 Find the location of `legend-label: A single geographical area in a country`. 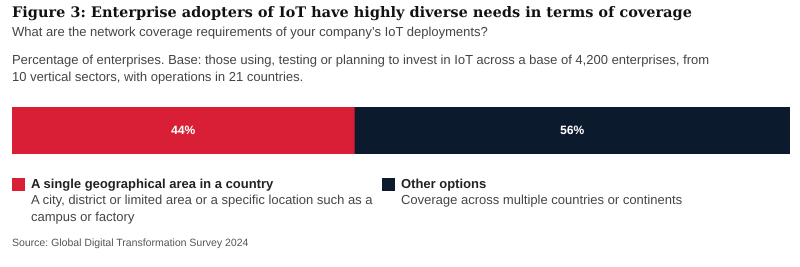

legend-label: A single geographical area in a country is located at coordinates (152, 183).